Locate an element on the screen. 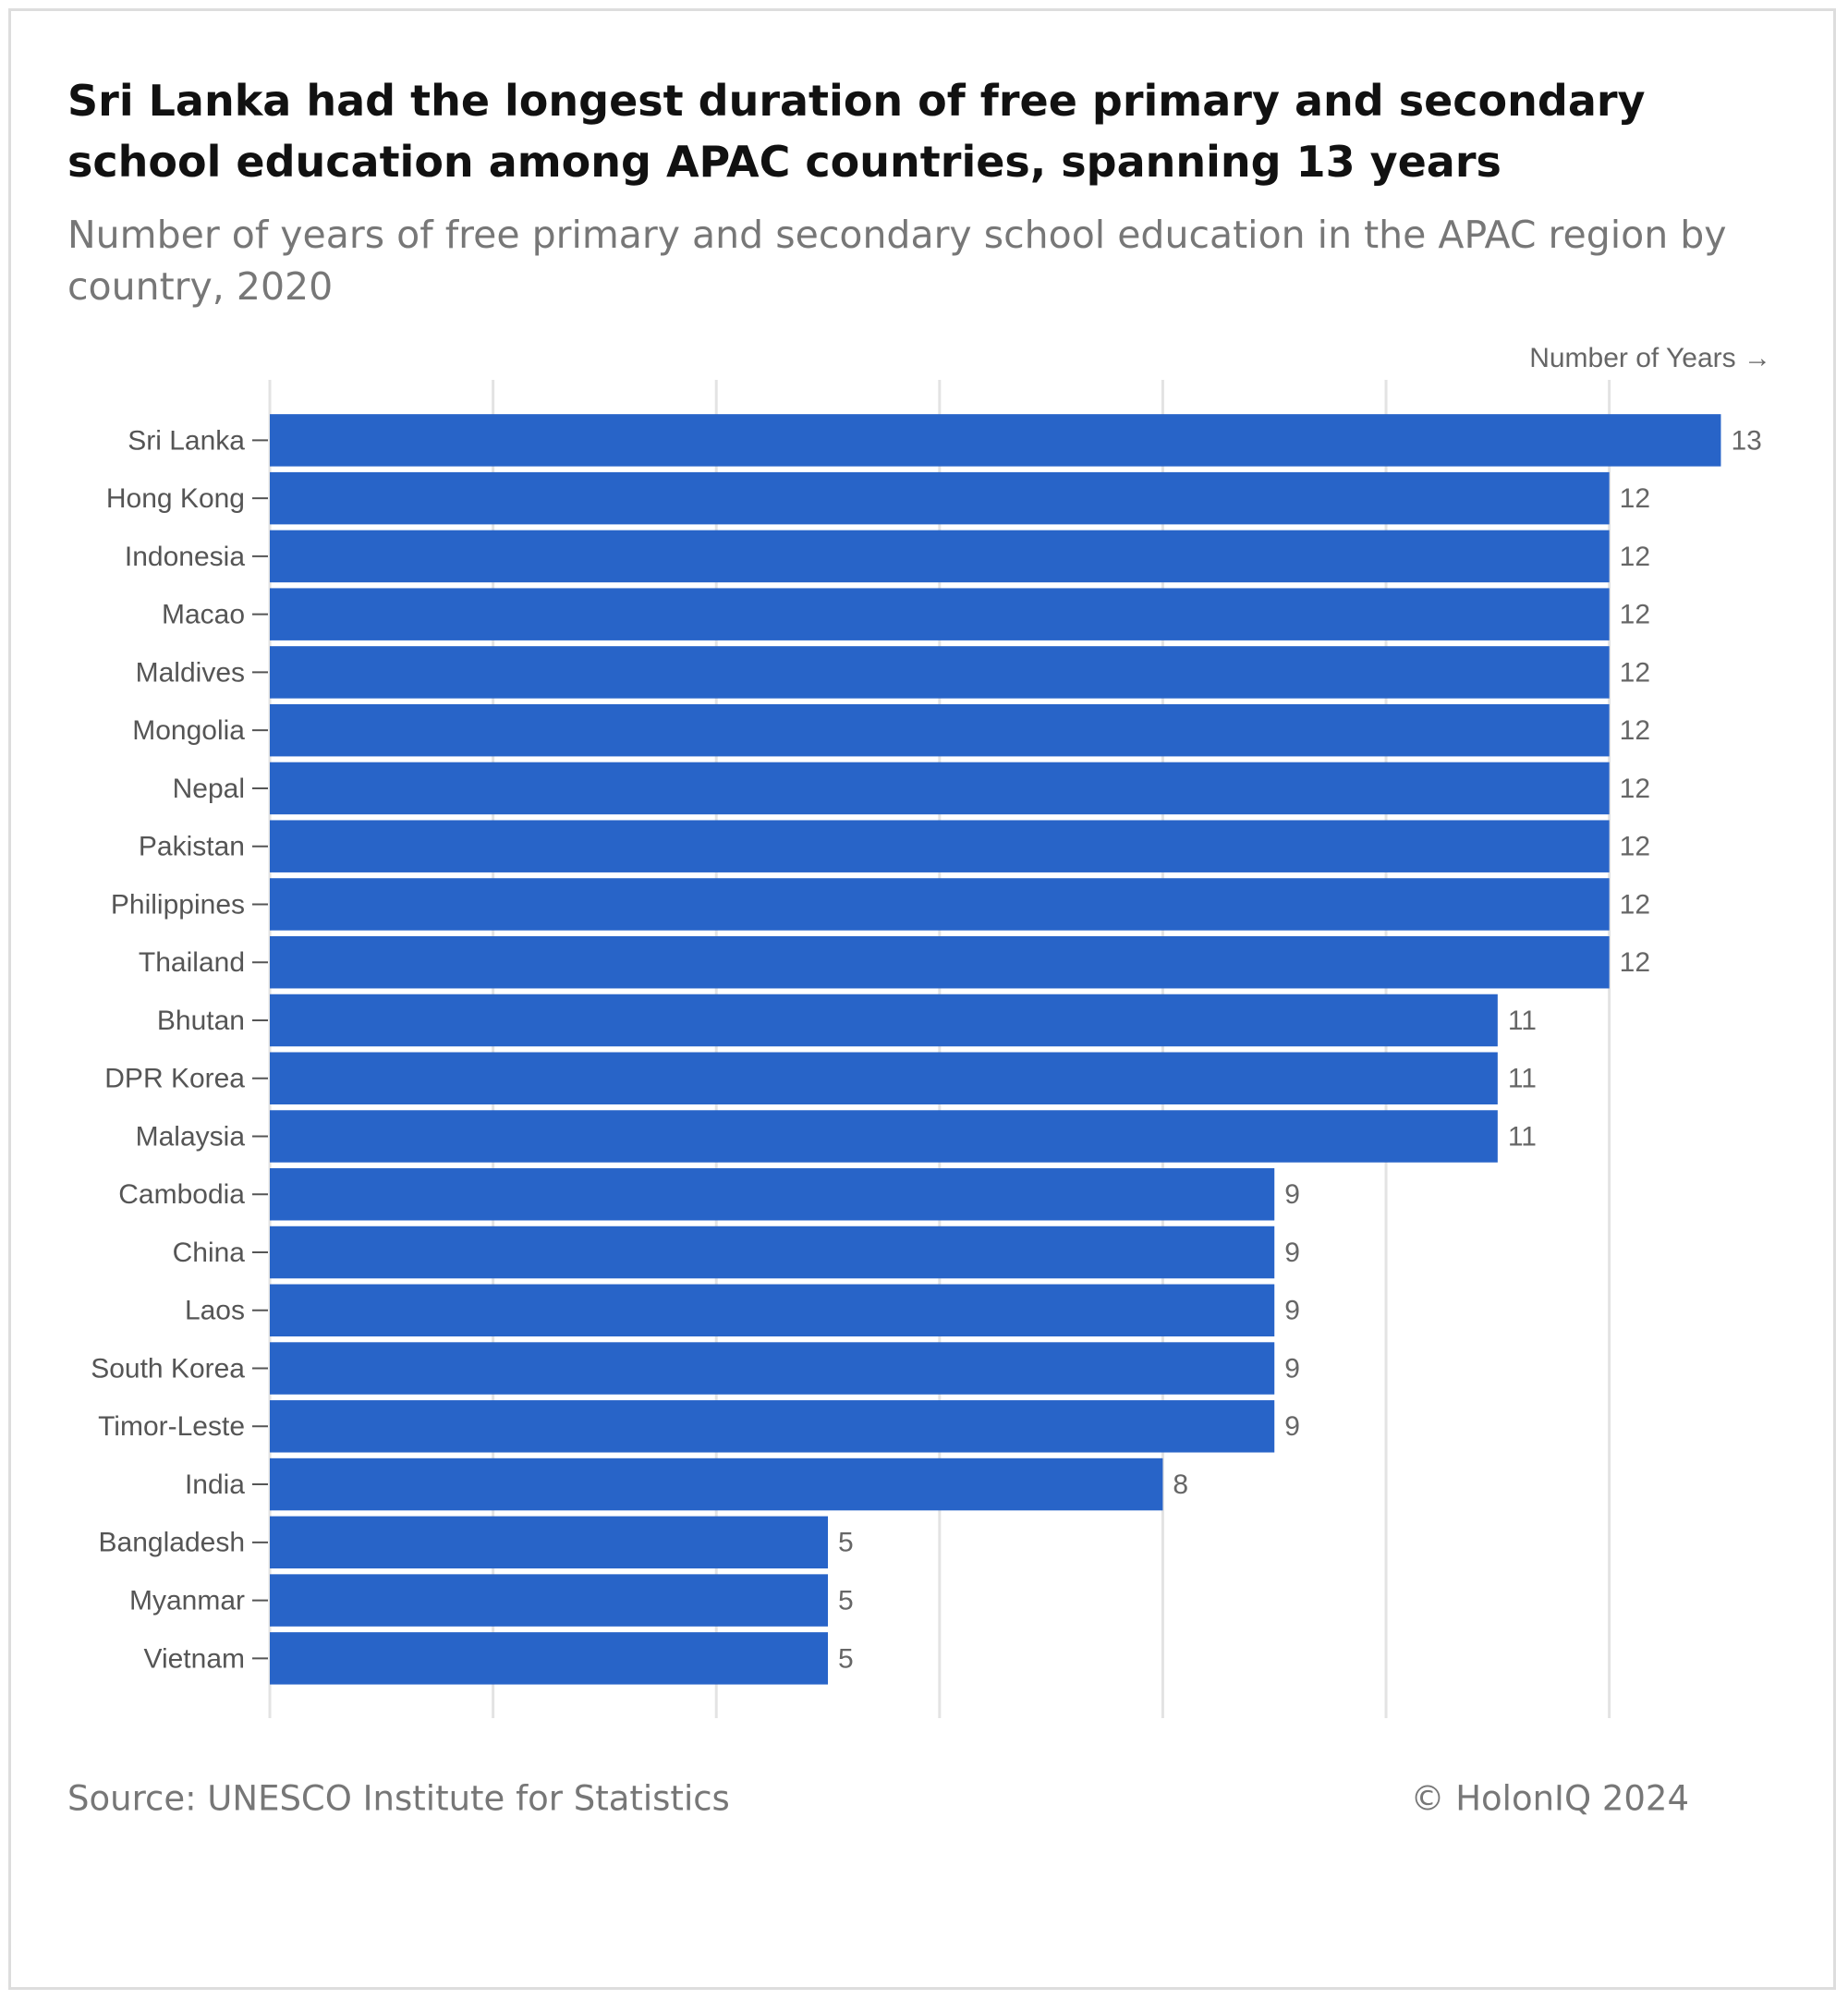  credit: © HolonIQ 2024 is located at coordinates (1549, 1799).